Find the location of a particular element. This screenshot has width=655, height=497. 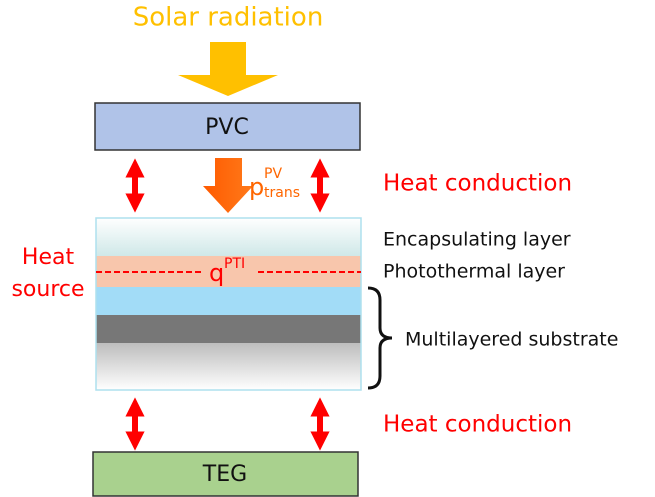

layer-label: Encapsulating layer is located at coordinates (477, 240).